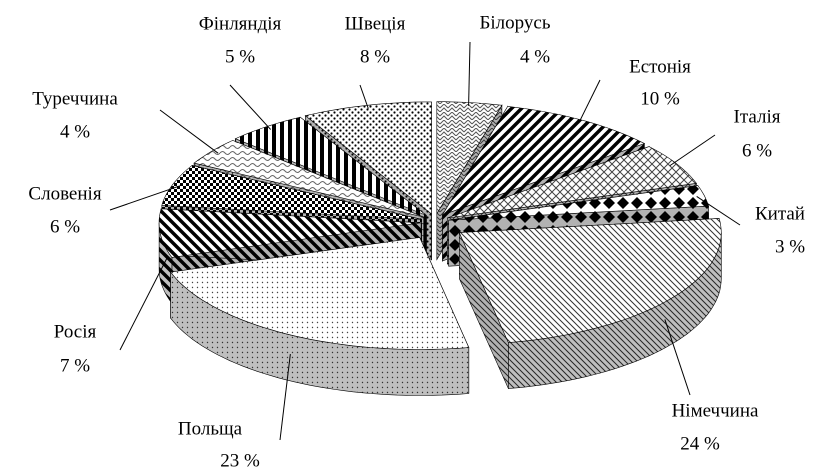  What do you see at coordinates (240, 460) in the screenshot?
I see `value-label: 23 %` at bounding box center [240, 460].